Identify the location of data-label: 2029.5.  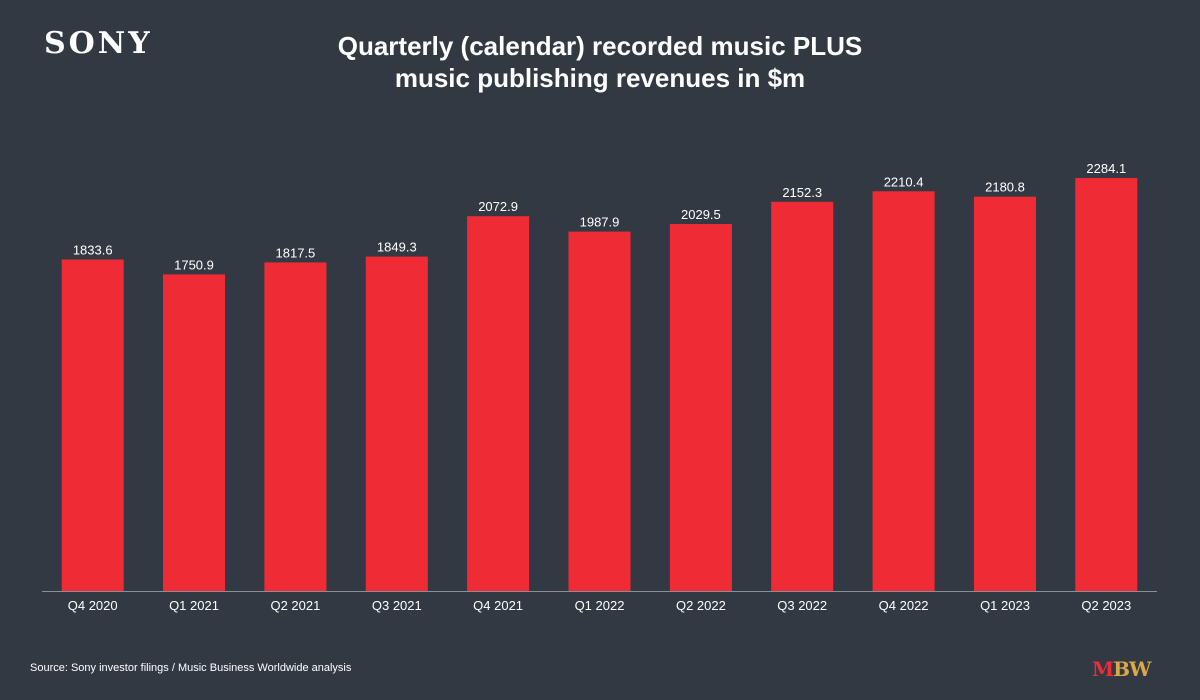
(701, 214).